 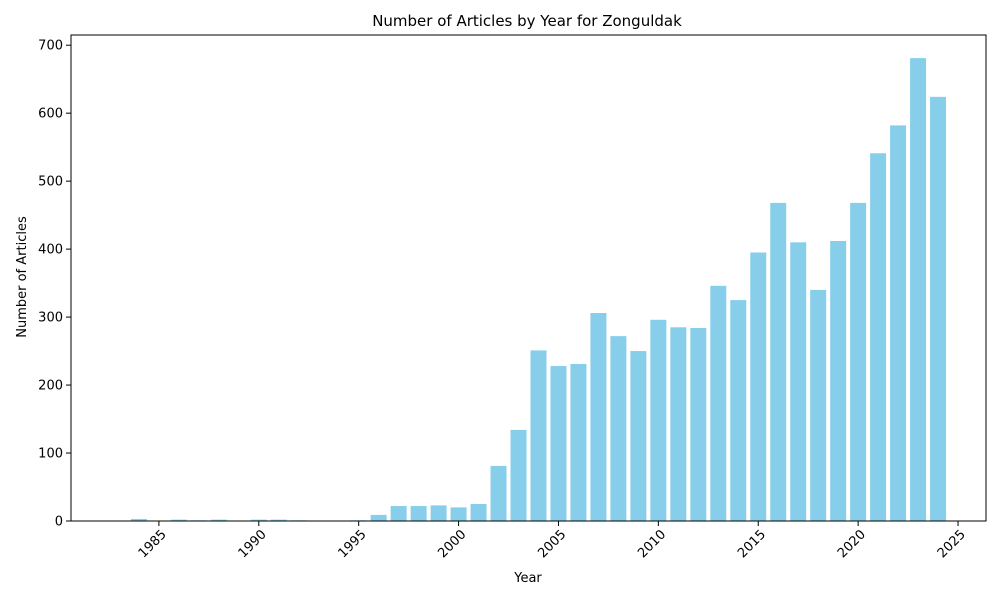 I want to click on bar-2024, so click(x=938, y=308).